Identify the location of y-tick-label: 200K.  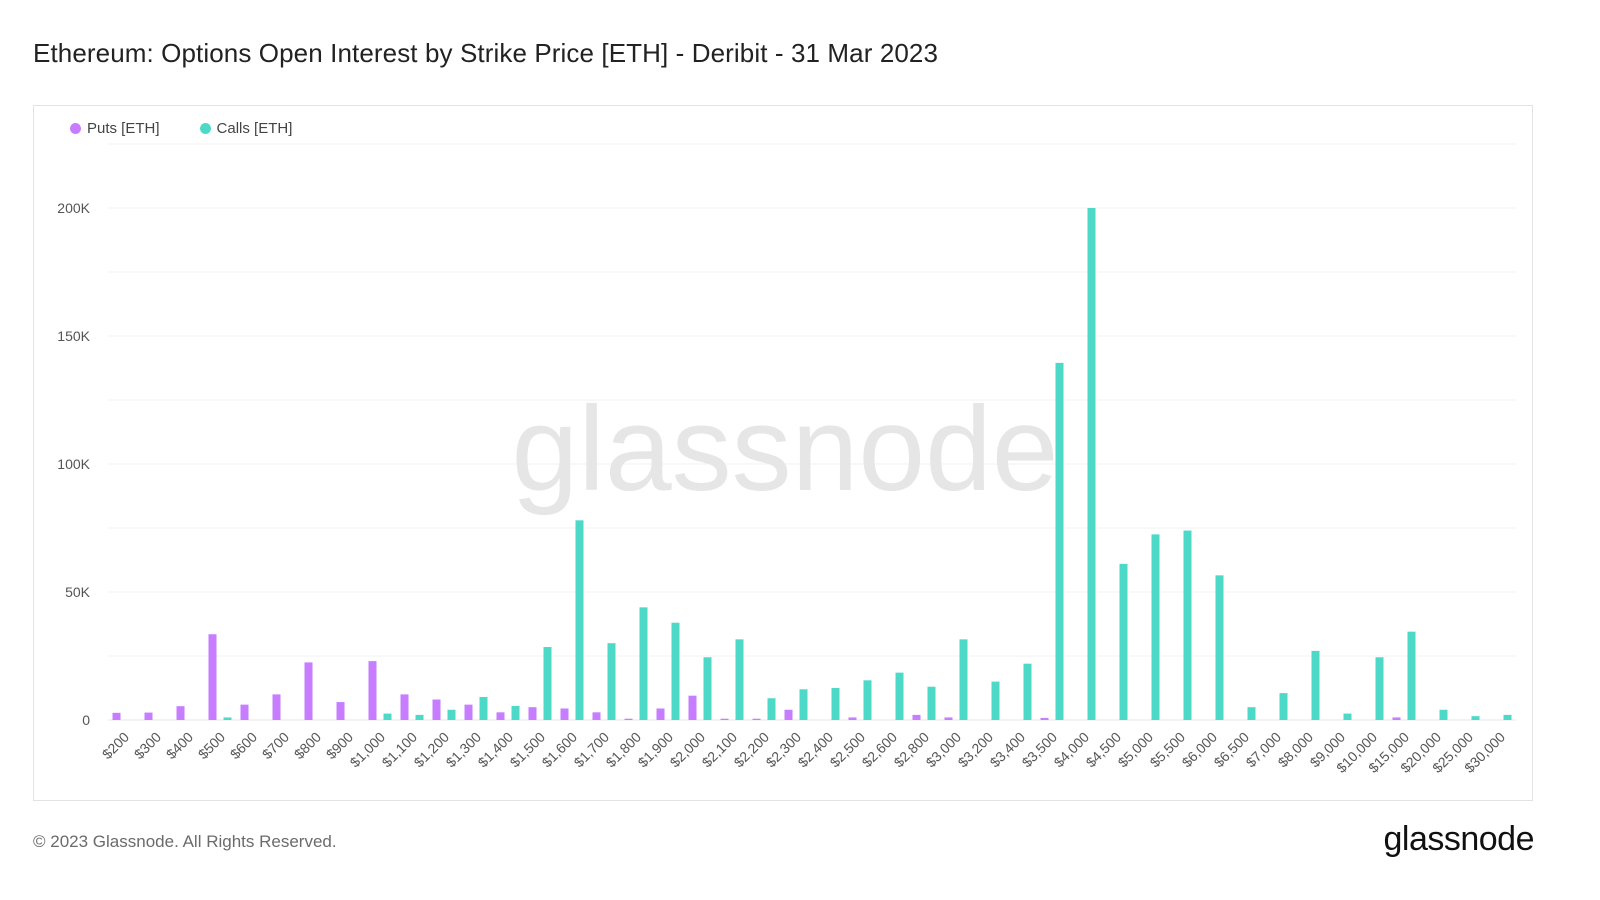
(73, 208).